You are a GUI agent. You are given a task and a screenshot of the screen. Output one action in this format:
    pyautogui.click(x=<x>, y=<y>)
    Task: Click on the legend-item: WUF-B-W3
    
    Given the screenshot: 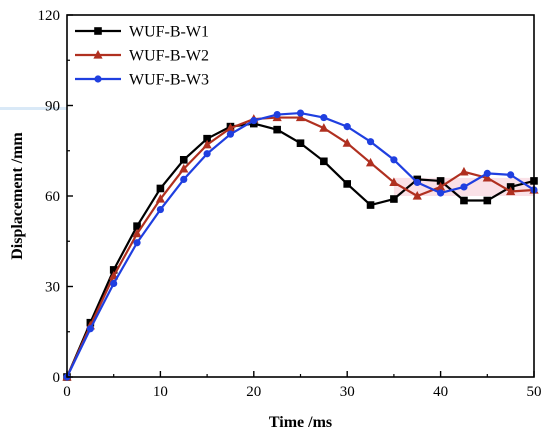 What is the action you would take?
    pyautogui.click(x=142, y=80)
    